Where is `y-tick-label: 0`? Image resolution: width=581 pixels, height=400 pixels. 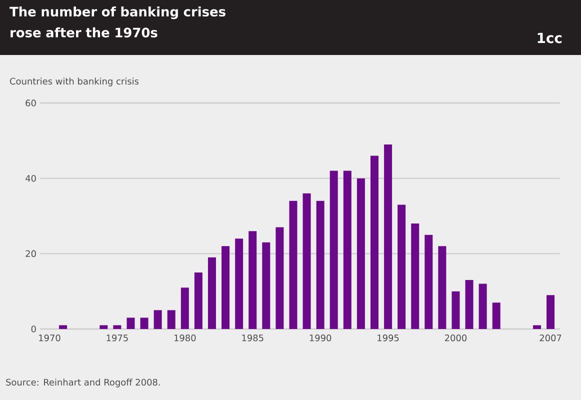 y-tick-label: 0 is located at coordinates (33, 329).